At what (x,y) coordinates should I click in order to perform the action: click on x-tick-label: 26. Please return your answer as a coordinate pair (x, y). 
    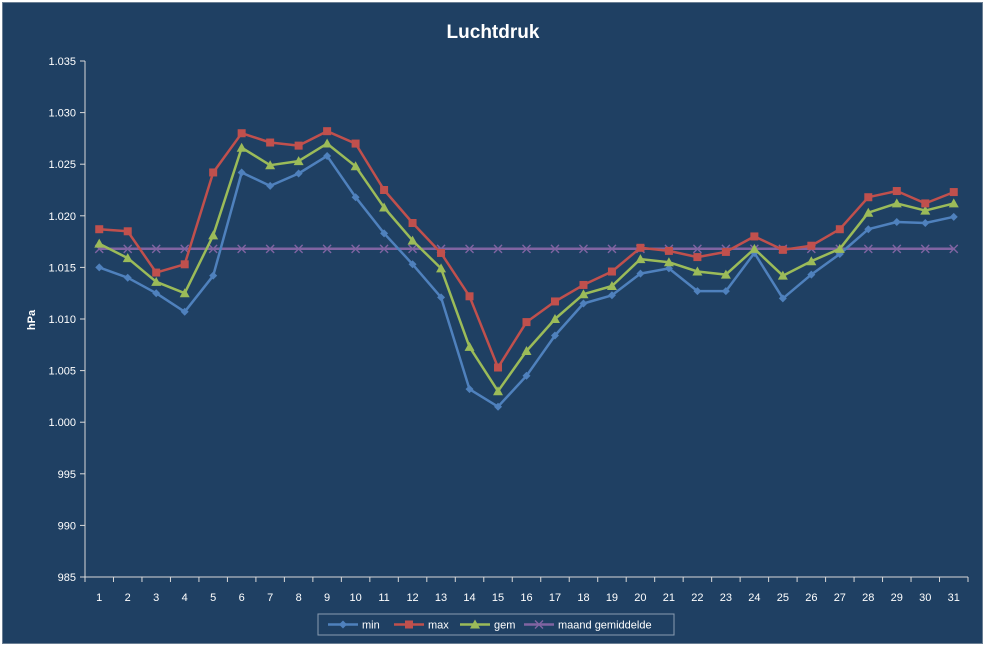
    Looking at the image, I should click on (811, 598).